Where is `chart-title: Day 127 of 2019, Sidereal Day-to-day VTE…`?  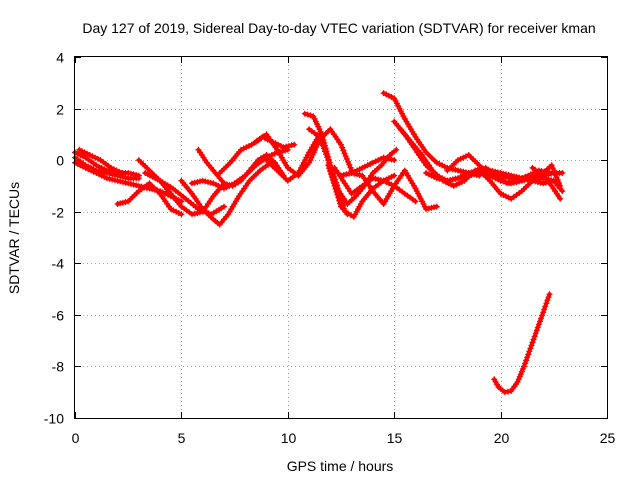
chart-title: Day 127 of 2019, Sidereal Day-to-day VTE… is located at coordinates (338, 28).